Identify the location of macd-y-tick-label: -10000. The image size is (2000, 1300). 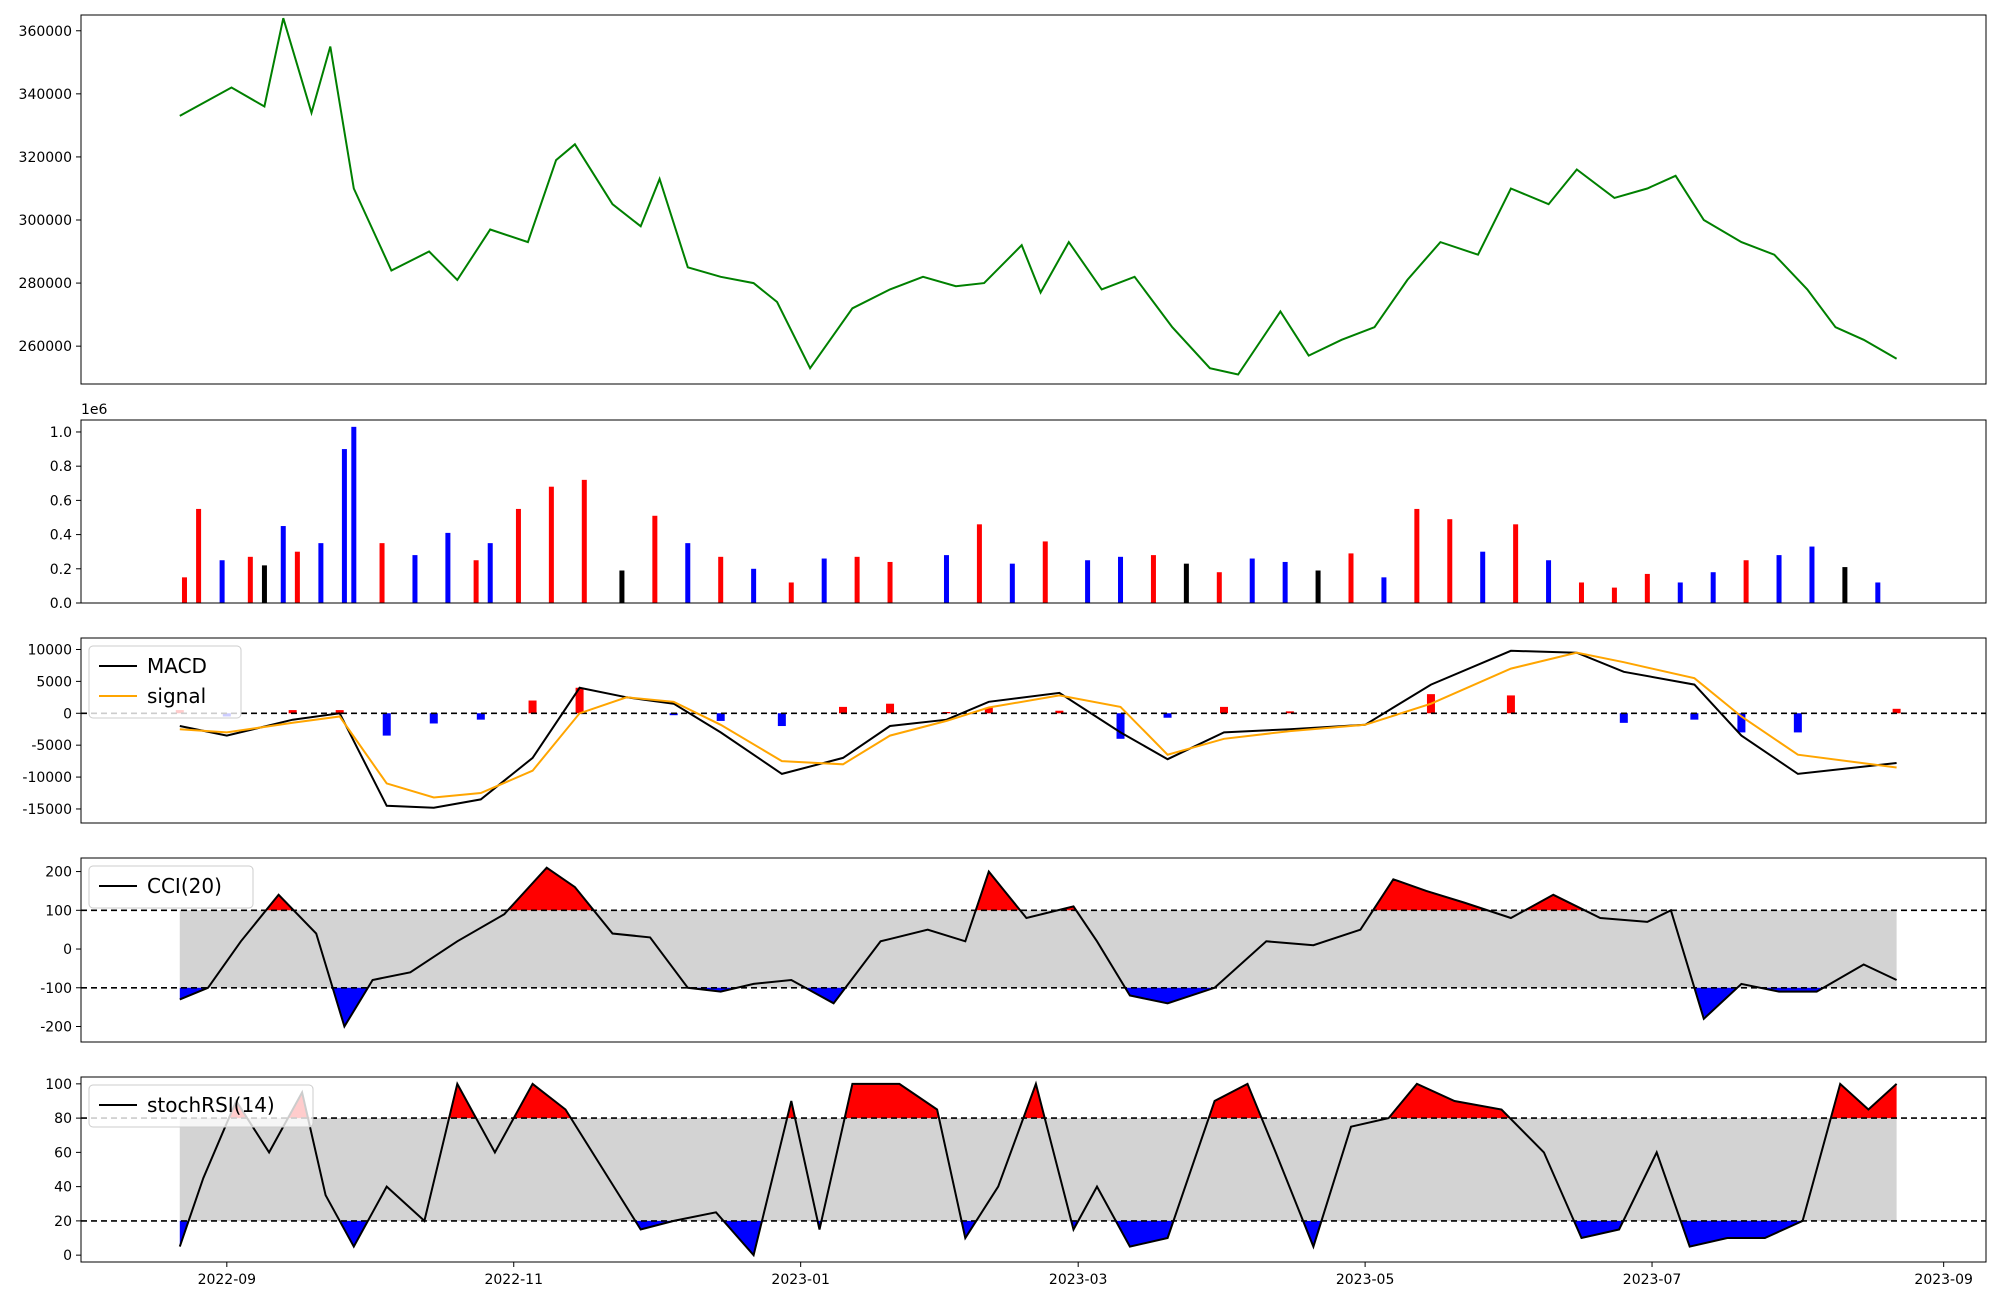
(47, 778).